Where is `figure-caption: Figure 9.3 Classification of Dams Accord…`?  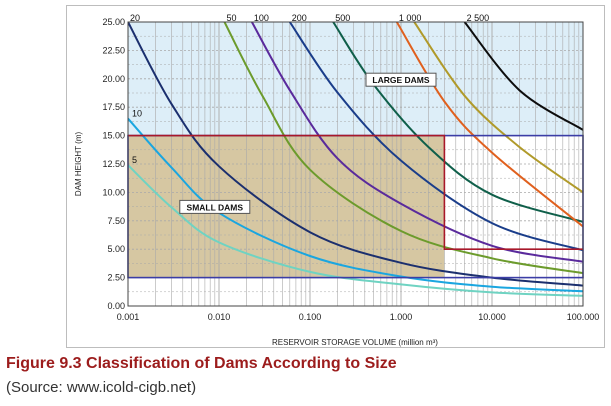
figure-caption: Figure 9.3 Classification of Dams Accord… is located at coordinates (201, 363).